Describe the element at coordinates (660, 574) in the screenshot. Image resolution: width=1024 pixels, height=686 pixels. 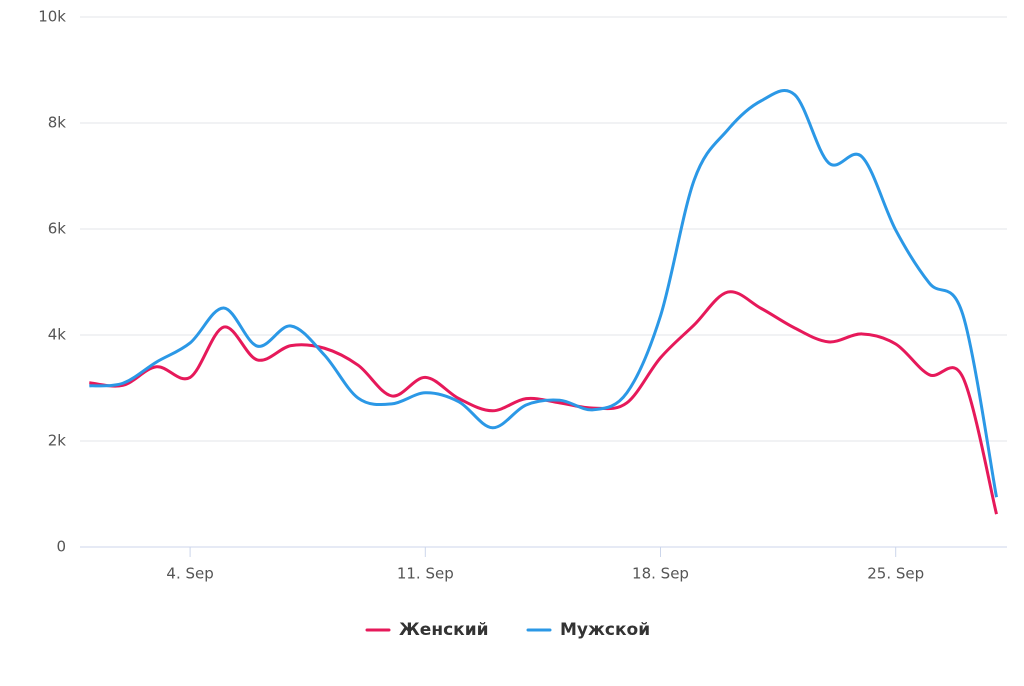
I see `x-tick-label: 18. Sep` at that location.